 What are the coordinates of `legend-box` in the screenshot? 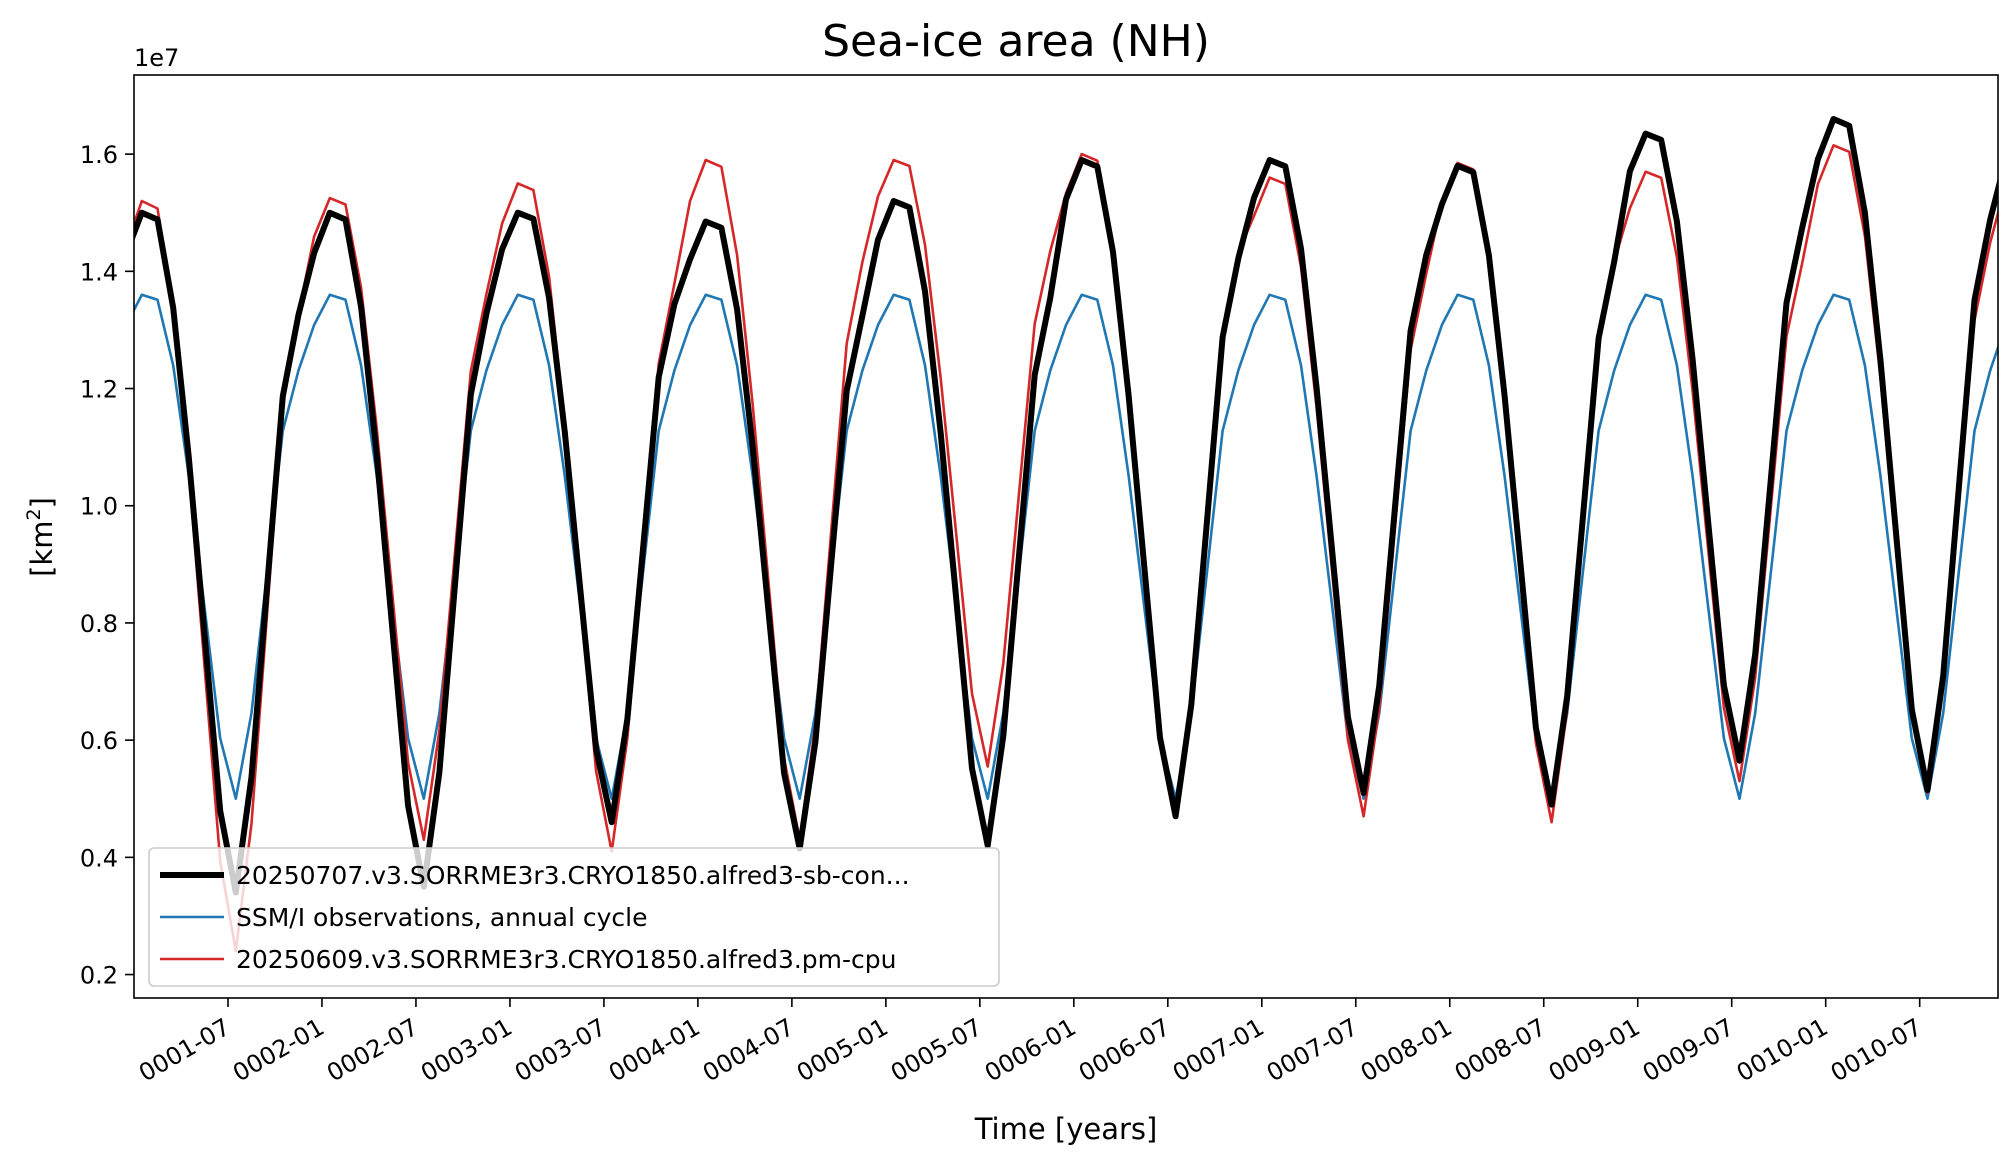 It's located at (574, 917).